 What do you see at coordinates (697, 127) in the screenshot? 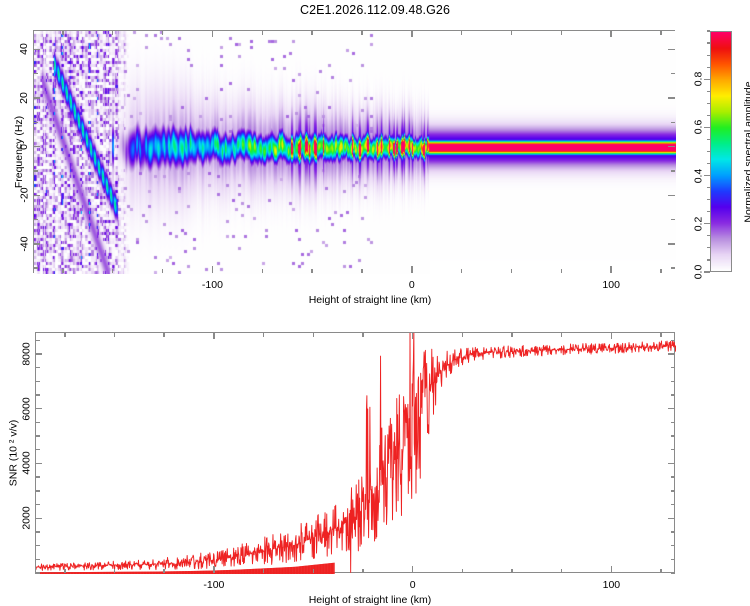
I see `colorbar-tick-label: 0.6` at bounding box center [697, 127].